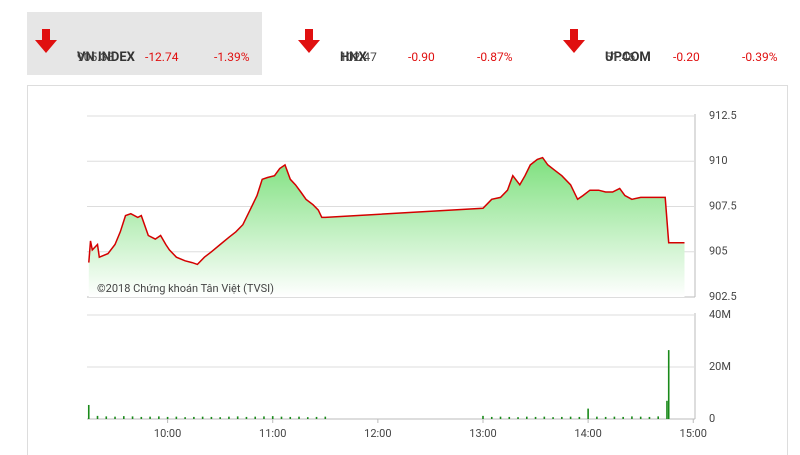  What do you see at coordinates (712, 418) in the screenshot?
I see `y-tick-label: 0` at bounding box center [712, 418].